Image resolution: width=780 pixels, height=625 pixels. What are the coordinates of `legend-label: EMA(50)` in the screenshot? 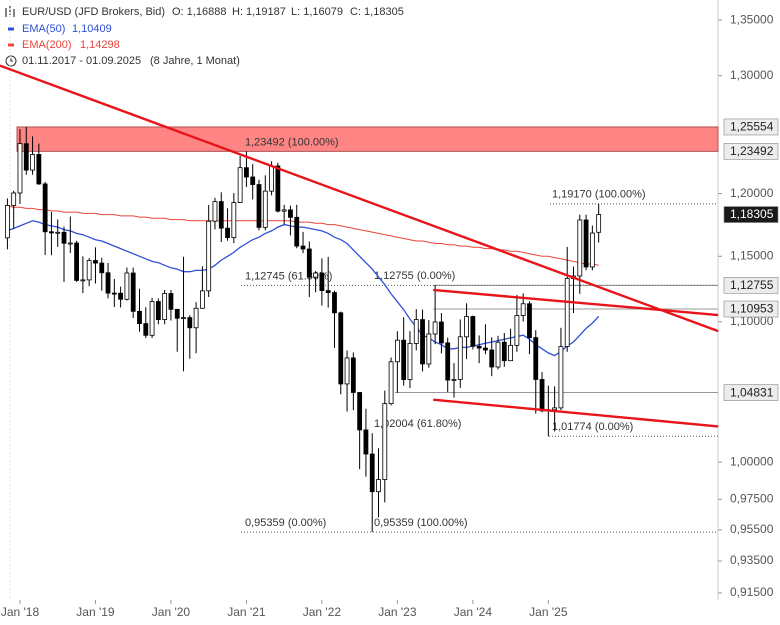 It's located at (43, 29).